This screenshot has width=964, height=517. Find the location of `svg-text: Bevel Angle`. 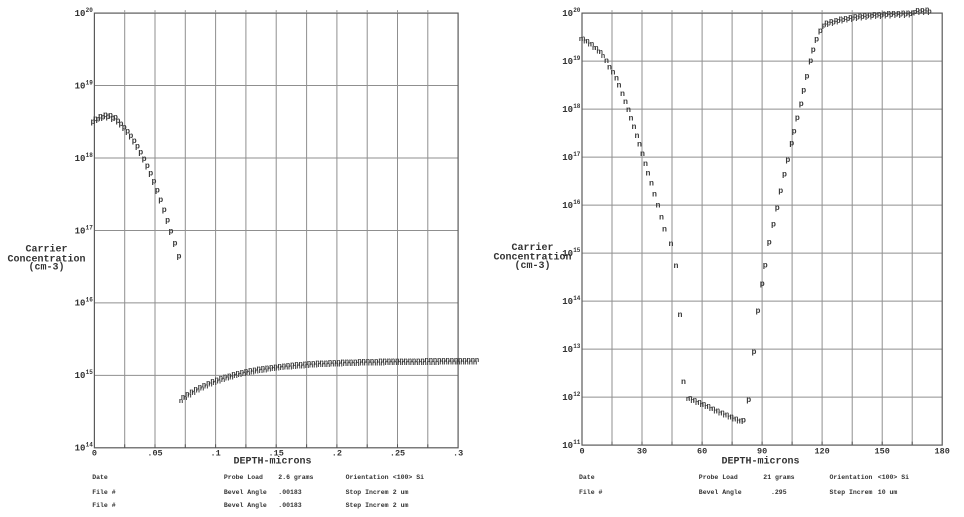

svg-text: Bevel Angle is located at coordinates (245, 505).